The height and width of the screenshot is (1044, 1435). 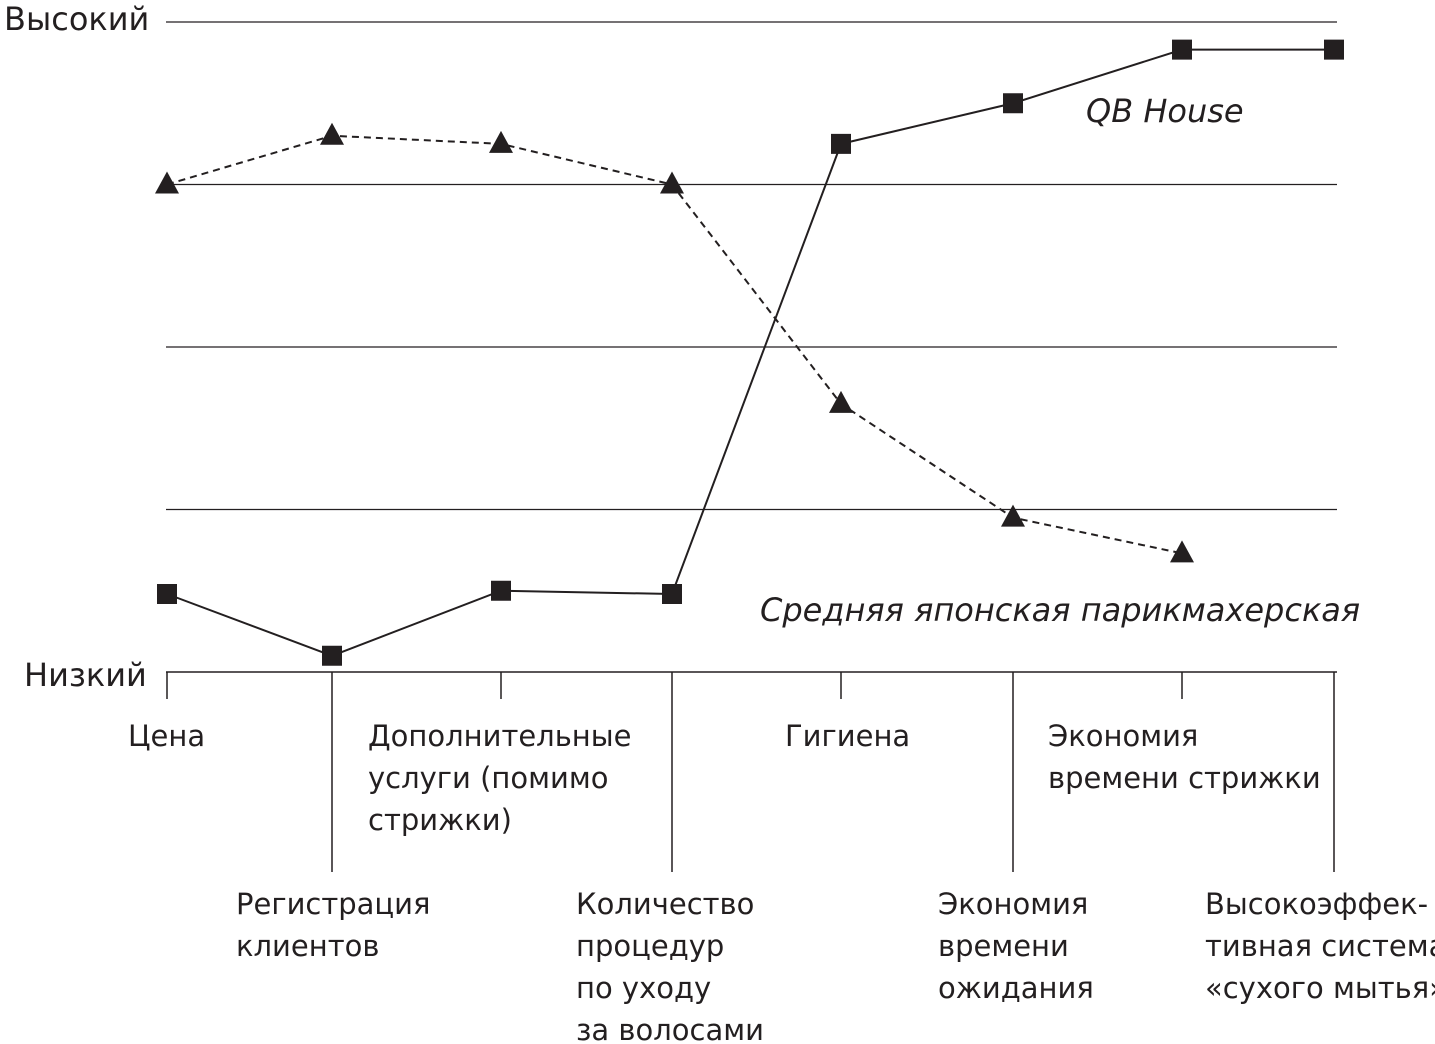 I want to click on category-label: Цена, so click(x=166, y=736).